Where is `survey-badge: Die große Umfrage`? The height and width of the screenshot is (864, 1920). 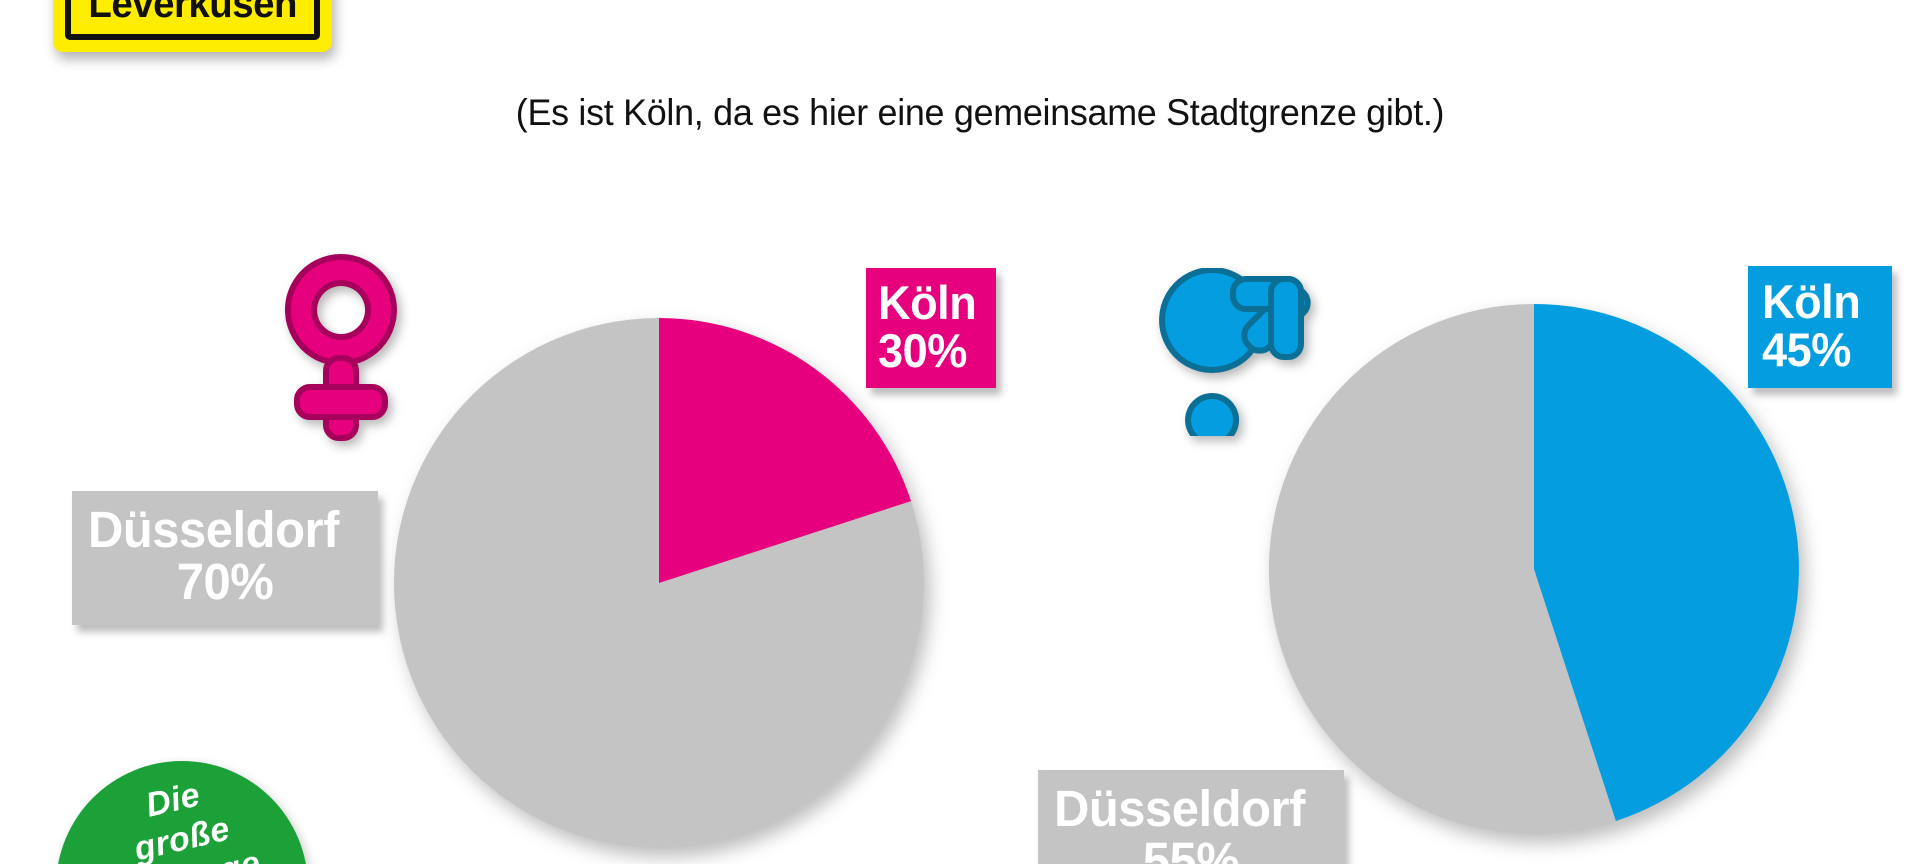
survey-badge: Die große Umfrage is located at coordinates (182, 812).